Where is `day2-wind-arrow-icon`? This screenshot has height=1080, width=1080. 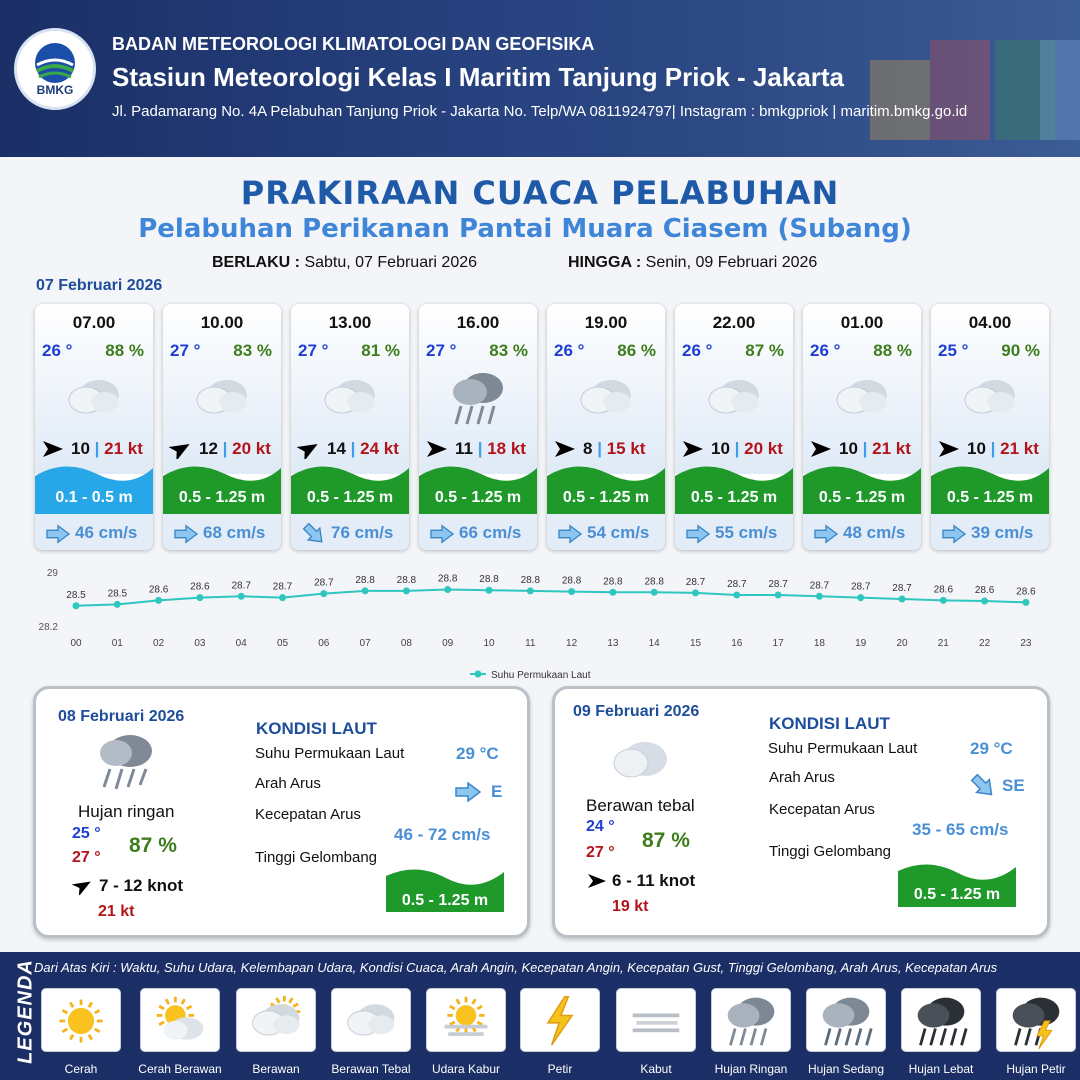
day2-wind-arrow-icon is located at coordinates (597, 881).